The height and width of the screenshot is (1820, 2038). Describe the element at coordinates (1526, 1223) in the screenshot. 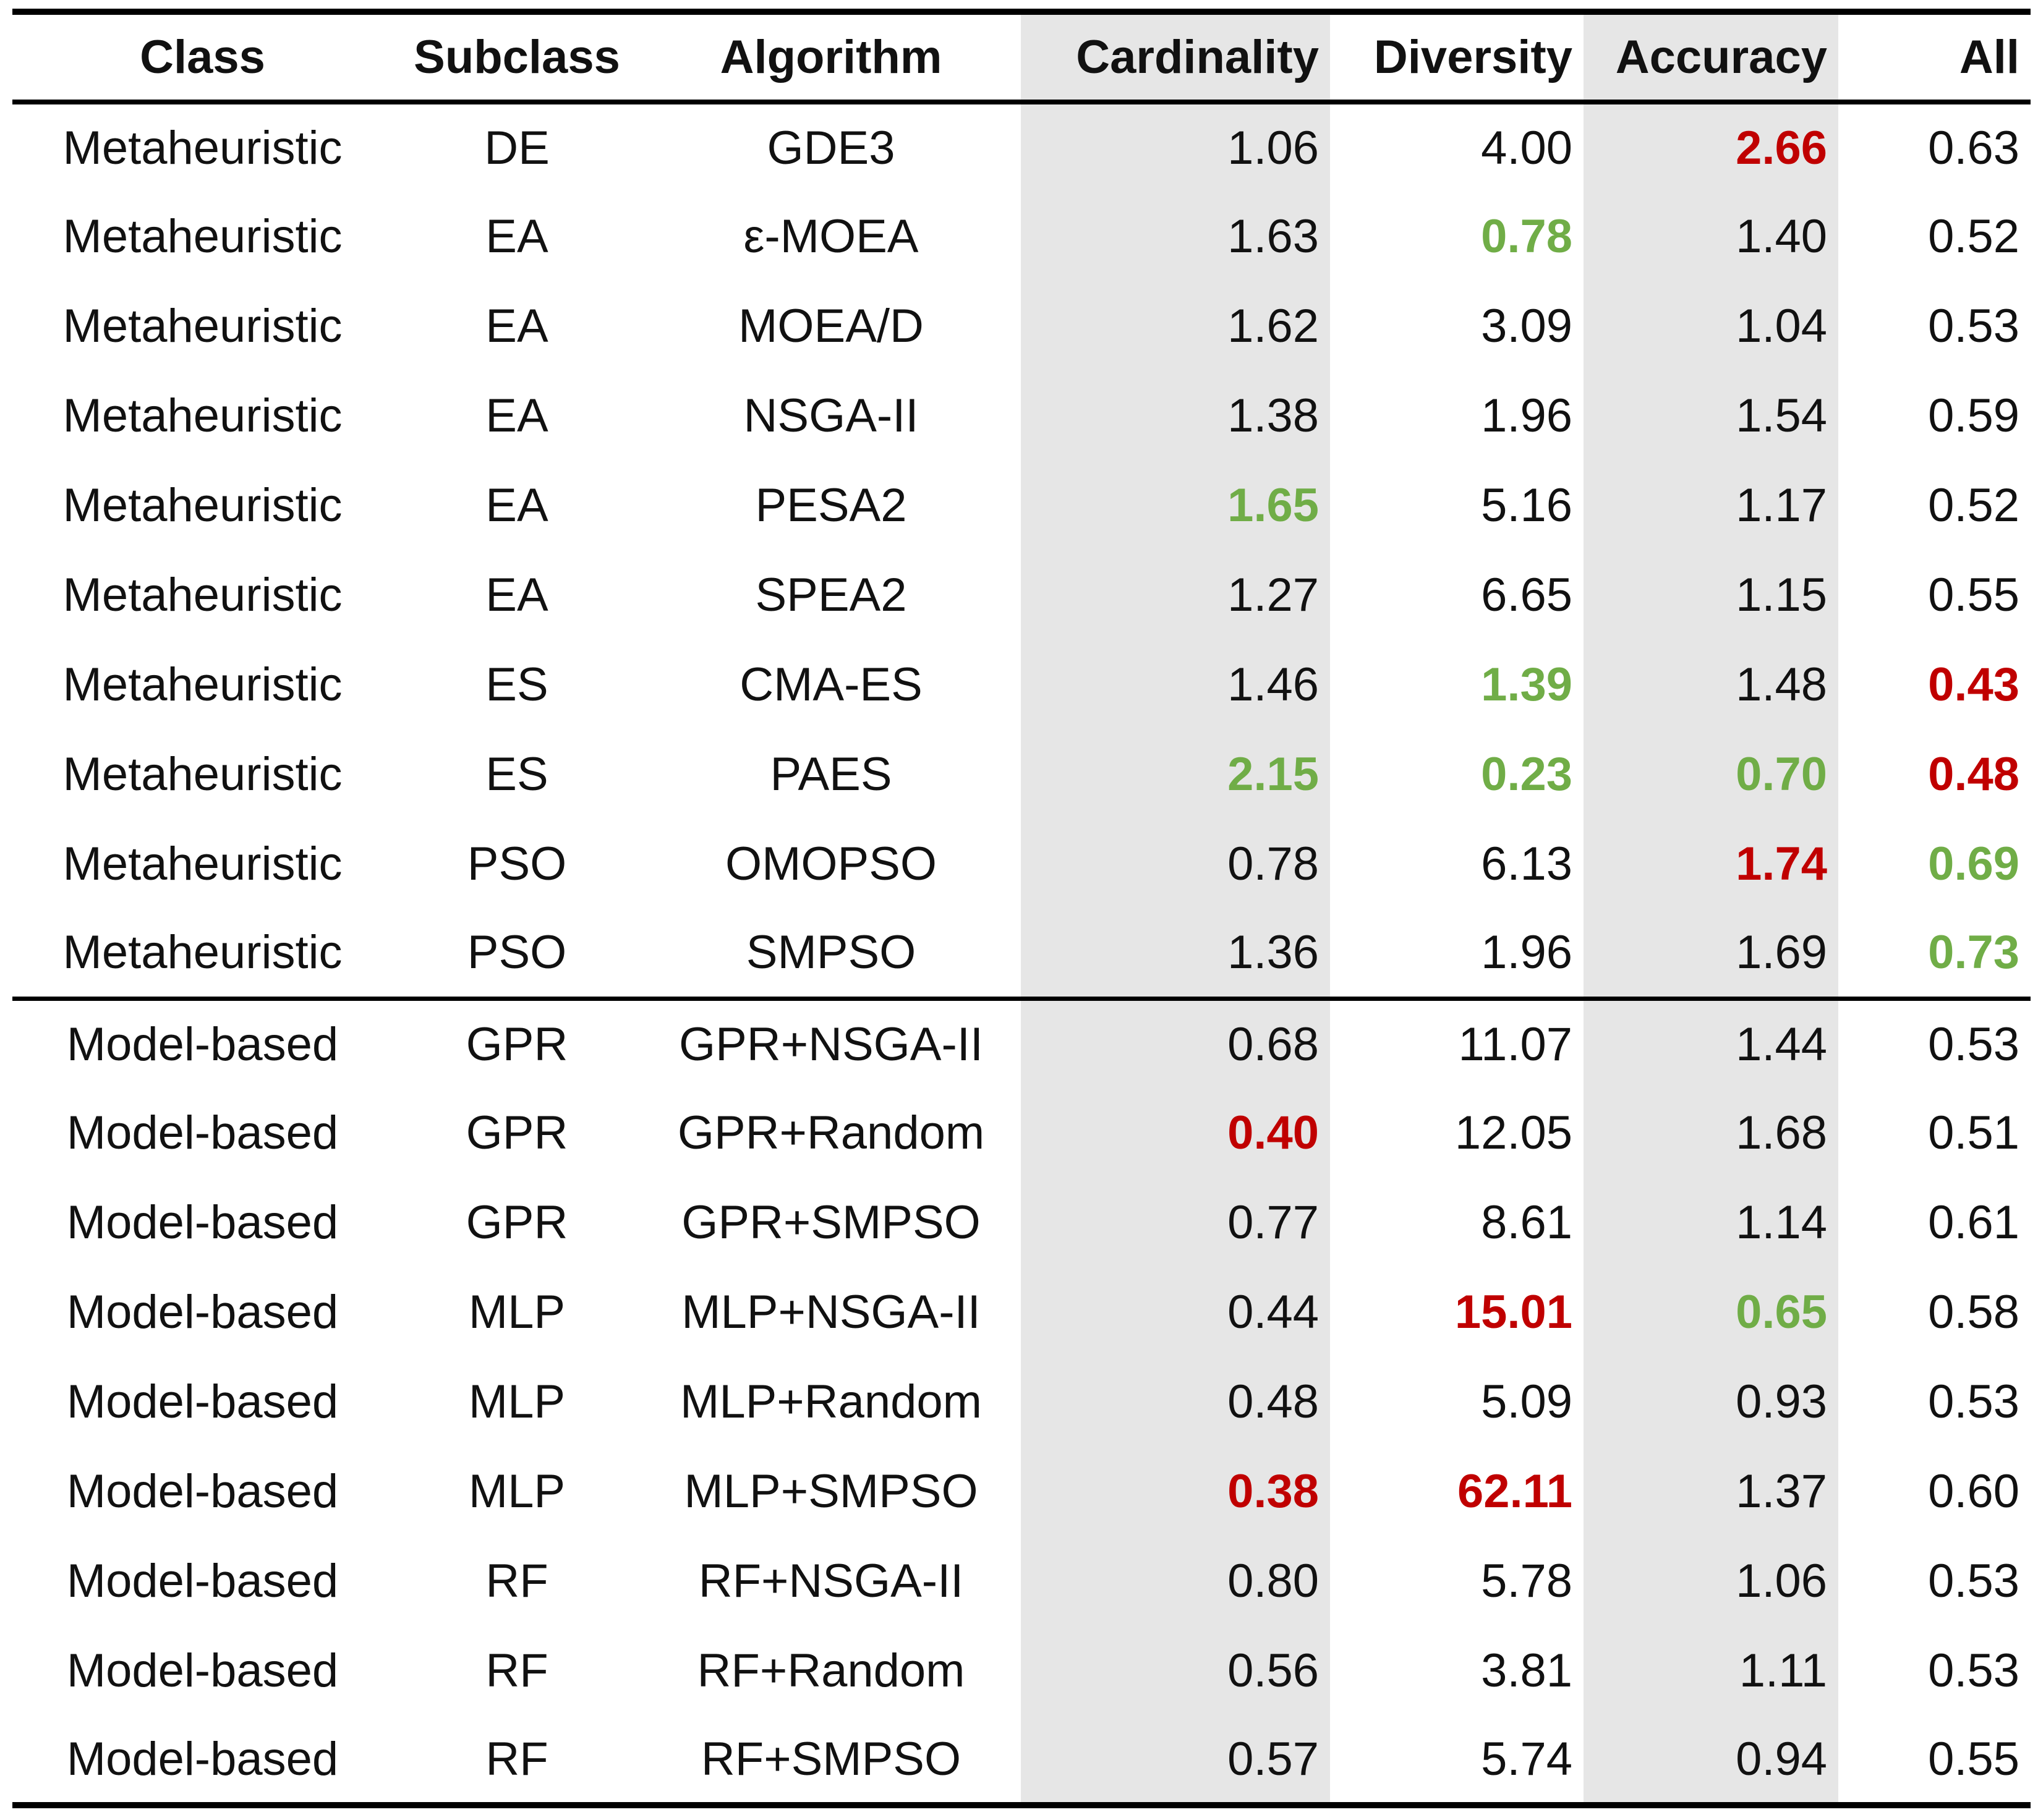

I see `cell-diversity: 8.61` at that location.